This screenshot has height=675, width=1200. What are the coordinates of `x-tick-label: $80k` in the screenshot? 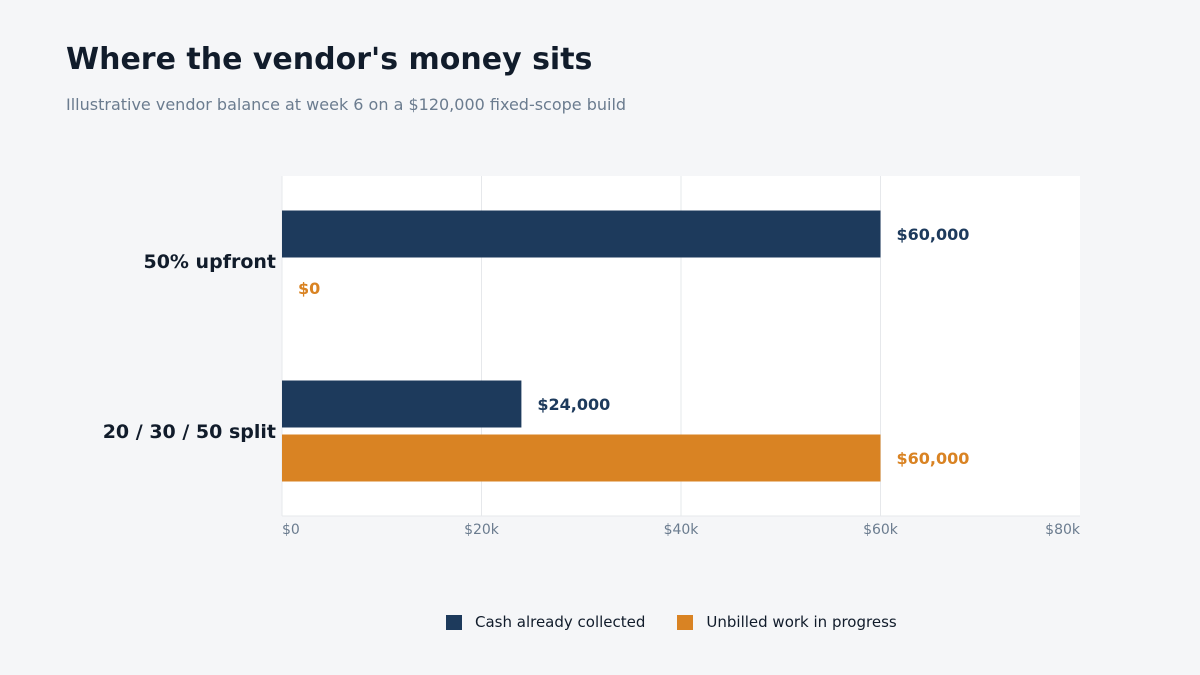 It's located at (1063, 530).